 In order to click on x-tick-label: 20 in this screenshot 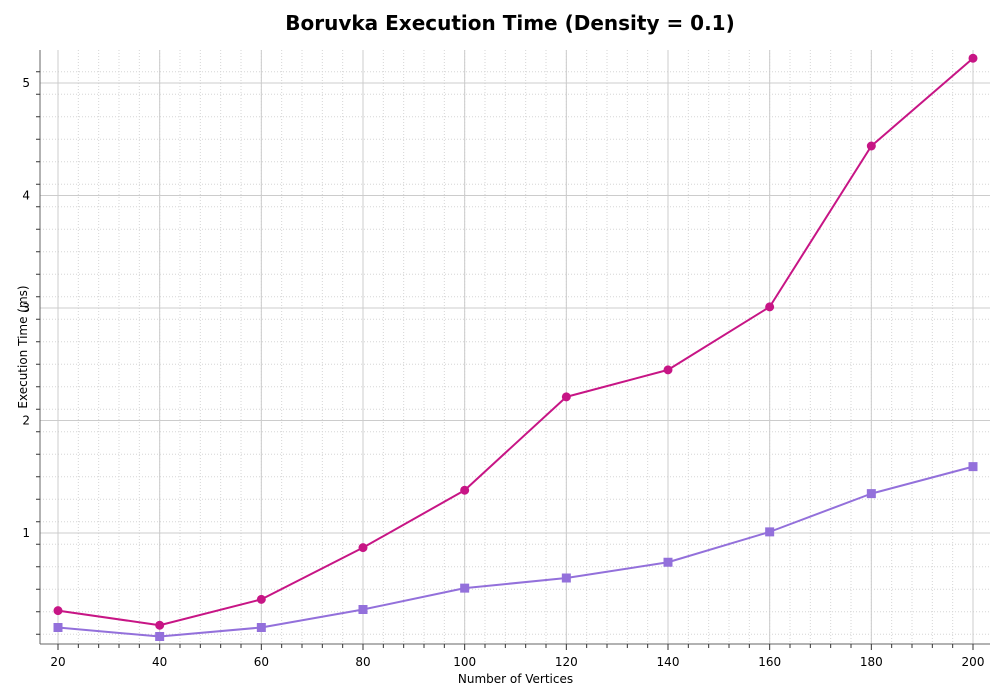, I will do `click(57, 662)`.